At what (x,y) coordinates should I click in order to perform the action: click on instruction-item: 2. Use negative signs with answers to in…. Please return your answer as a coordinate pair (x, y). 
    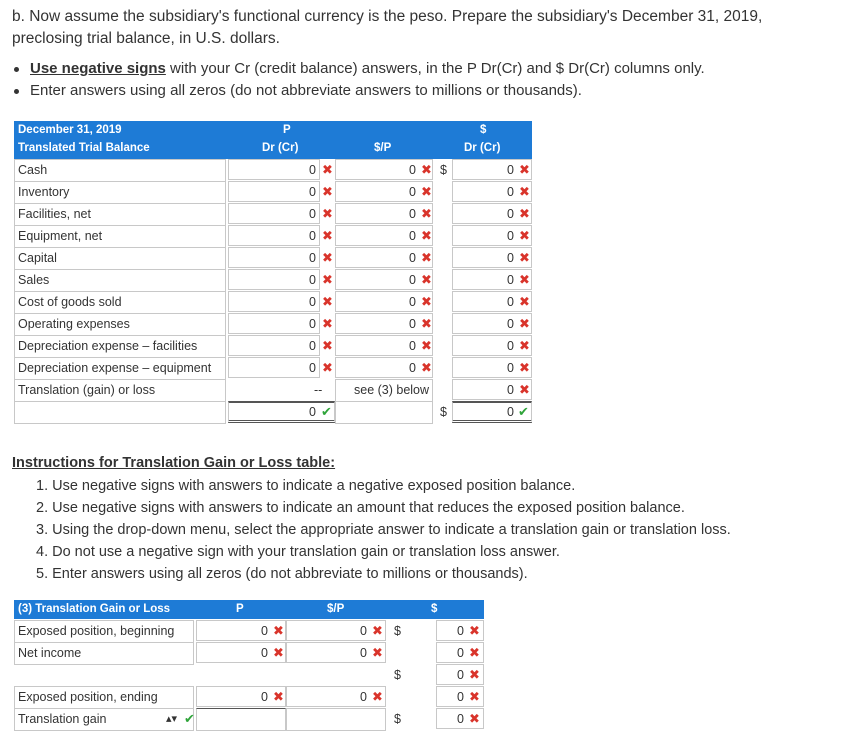
    Looking at the image, I should click on (360, 508).